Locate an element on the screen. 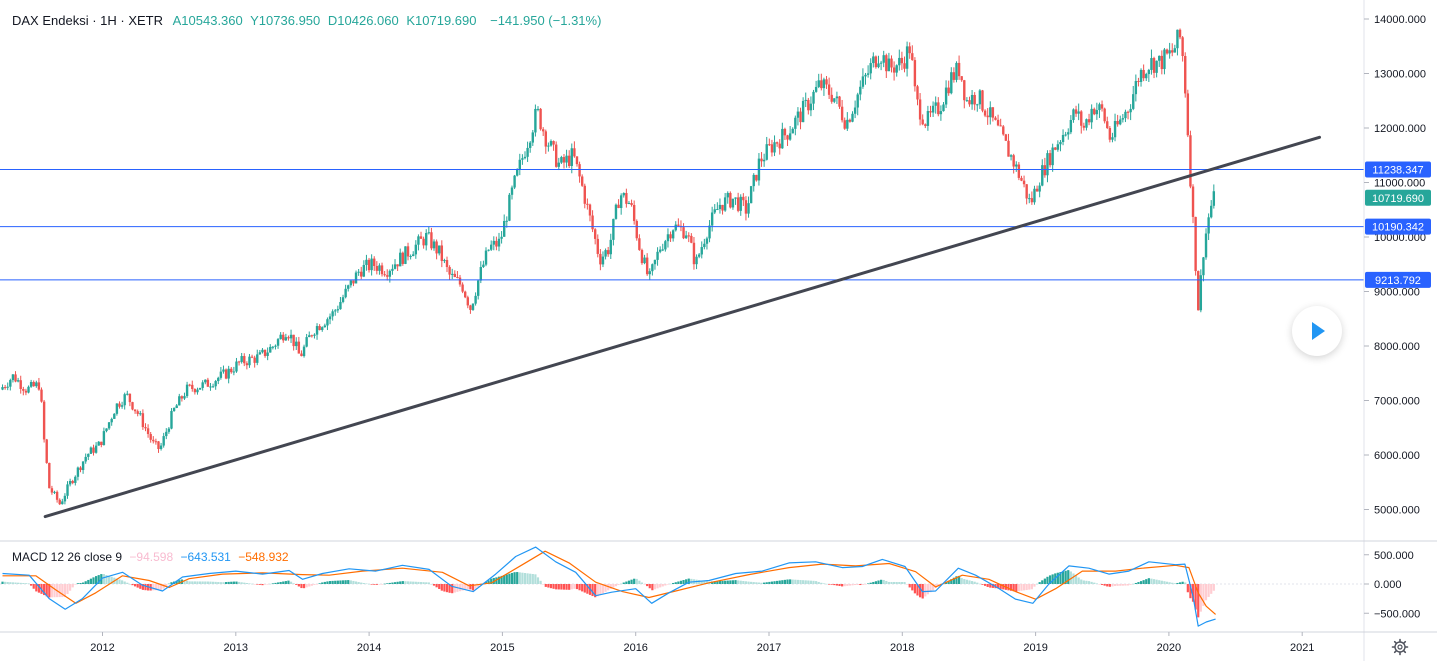 The height and width of the screenshot is (661, 1437). symbol-title: DAX Endeksi · 1H · XETR is located at coordinates (87, 20).